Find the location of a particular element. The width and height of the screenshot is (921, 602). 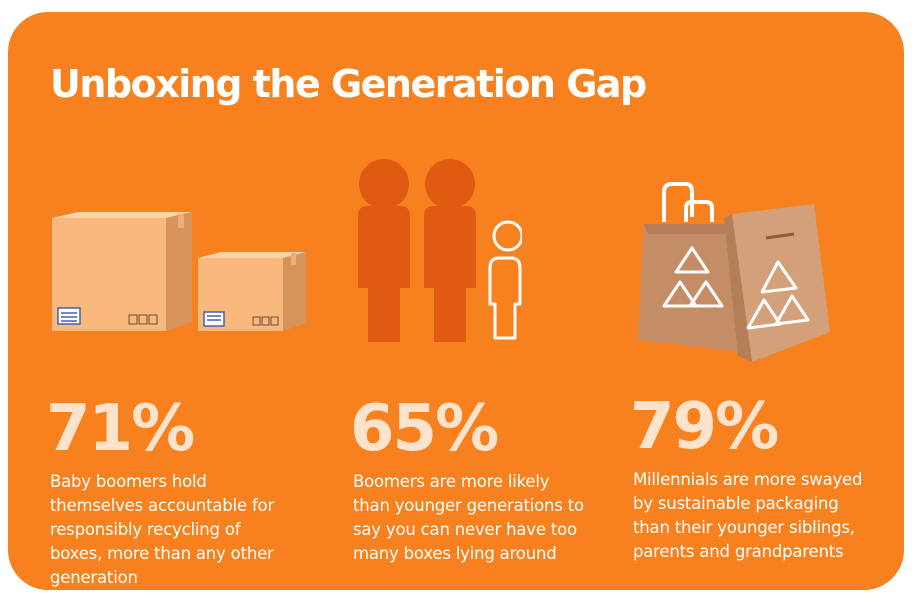

cardboard-boxes-icon is located at coordinates (179, 271).